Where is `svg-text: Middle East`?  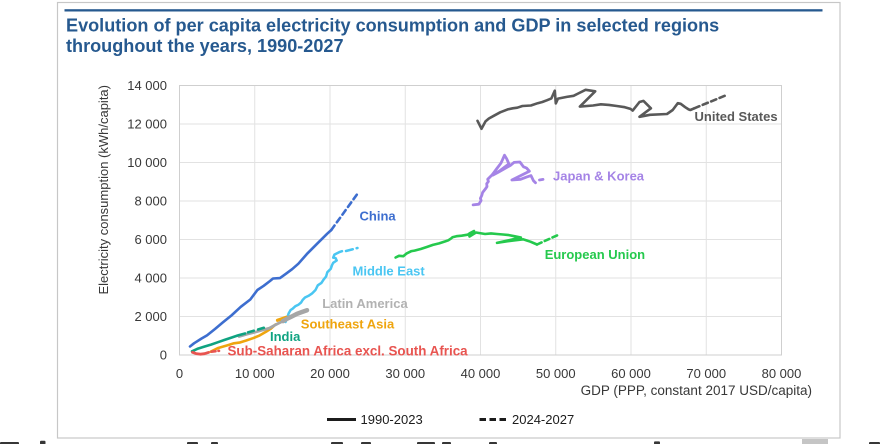
svg-text: Middle East is located at coordinates (389, 271).